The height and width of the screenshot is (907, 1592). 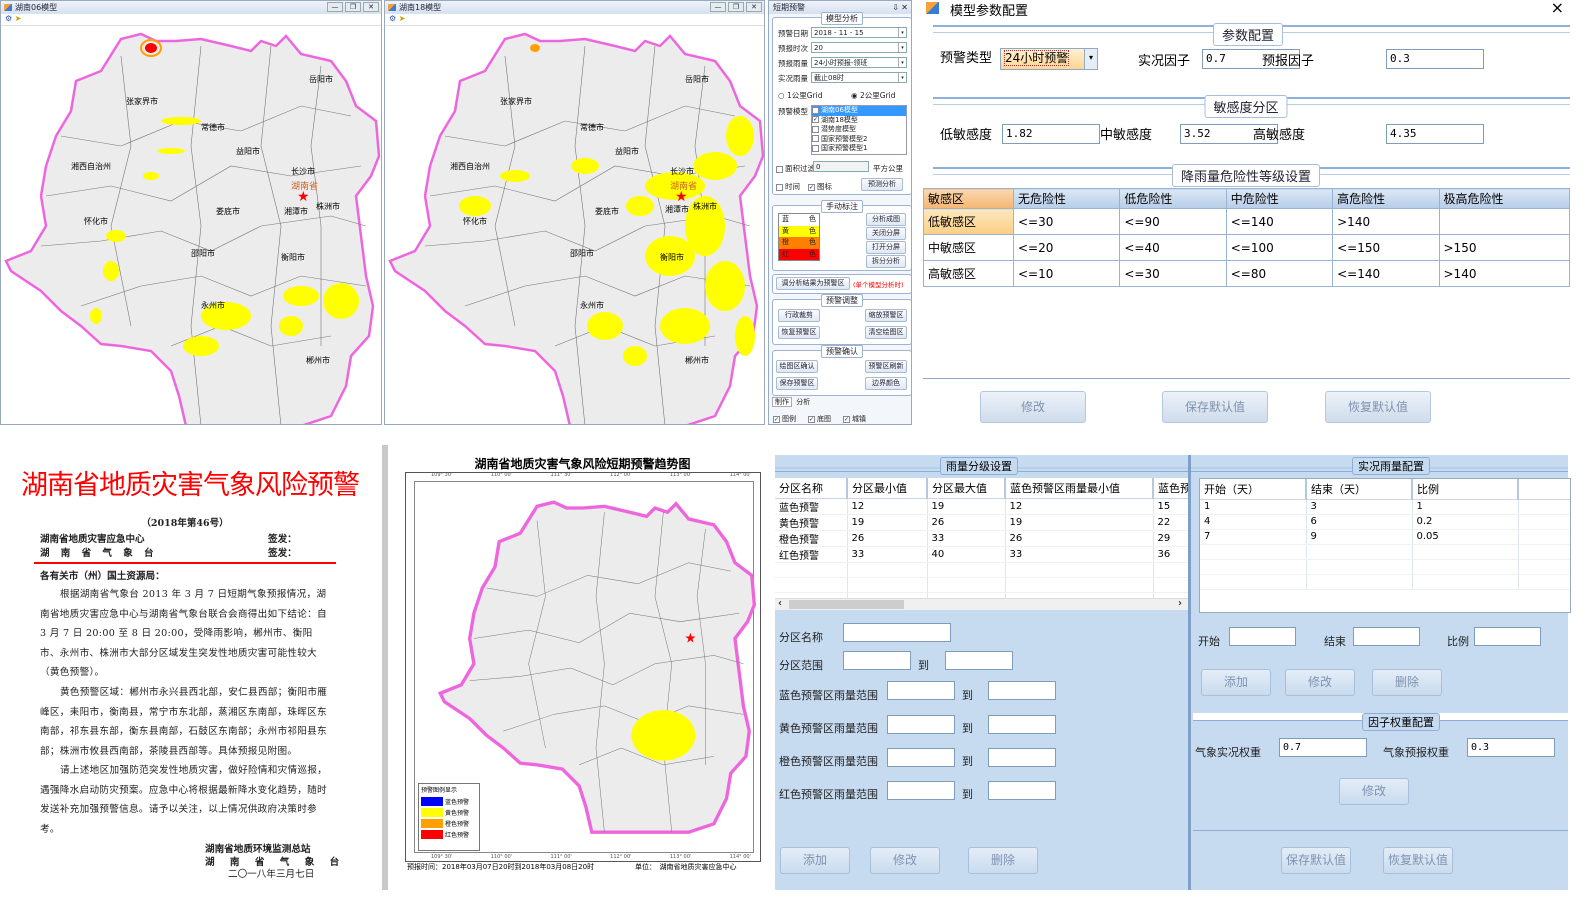 What do you see at coordinates (800, 95) in the screenshot?
I see `radio-1km: ○ 1公里Grid` at bounding box center [800, 95].